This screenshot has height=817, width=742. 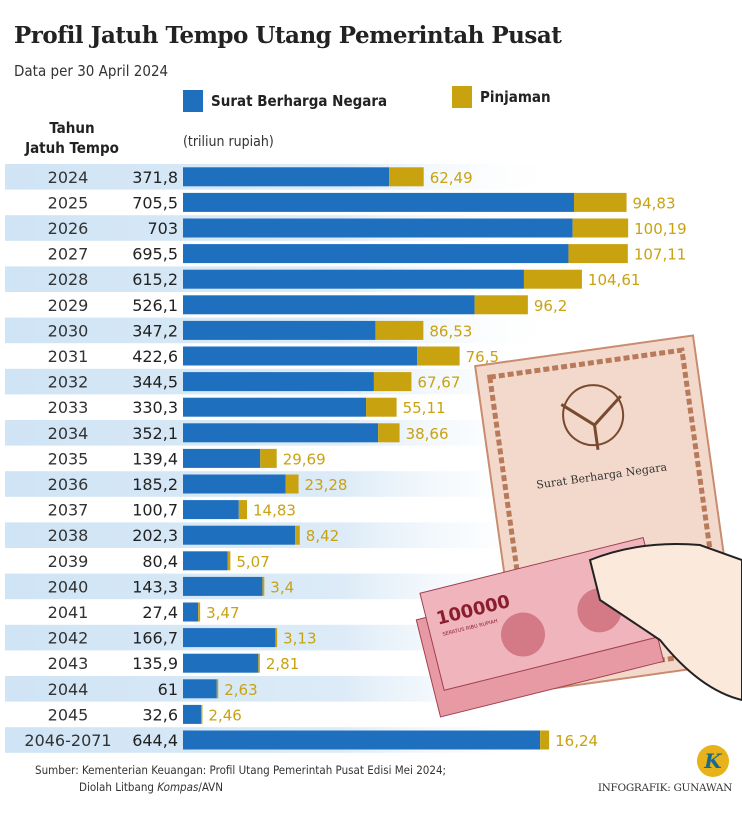 What do you see at coordinates (713, 761) in the screenshot?
I see `kompas-logo: K` at bounding box center [713, 761].